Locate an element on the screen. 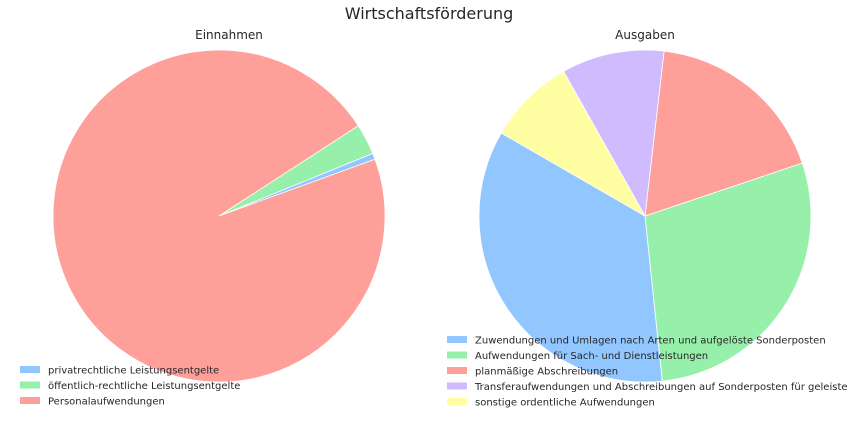 This screenshot has width=864, height=432. legend-label: öffentlich-rechtliche Leistungsentgelte is located at coordinates (144, 386).